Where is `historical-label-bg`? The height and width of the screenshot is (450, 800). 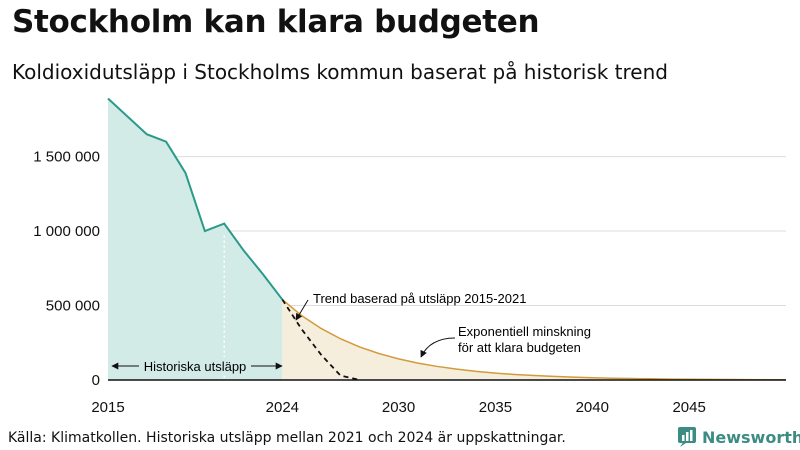
historical-label-bg is located at coordinates (195, 366).